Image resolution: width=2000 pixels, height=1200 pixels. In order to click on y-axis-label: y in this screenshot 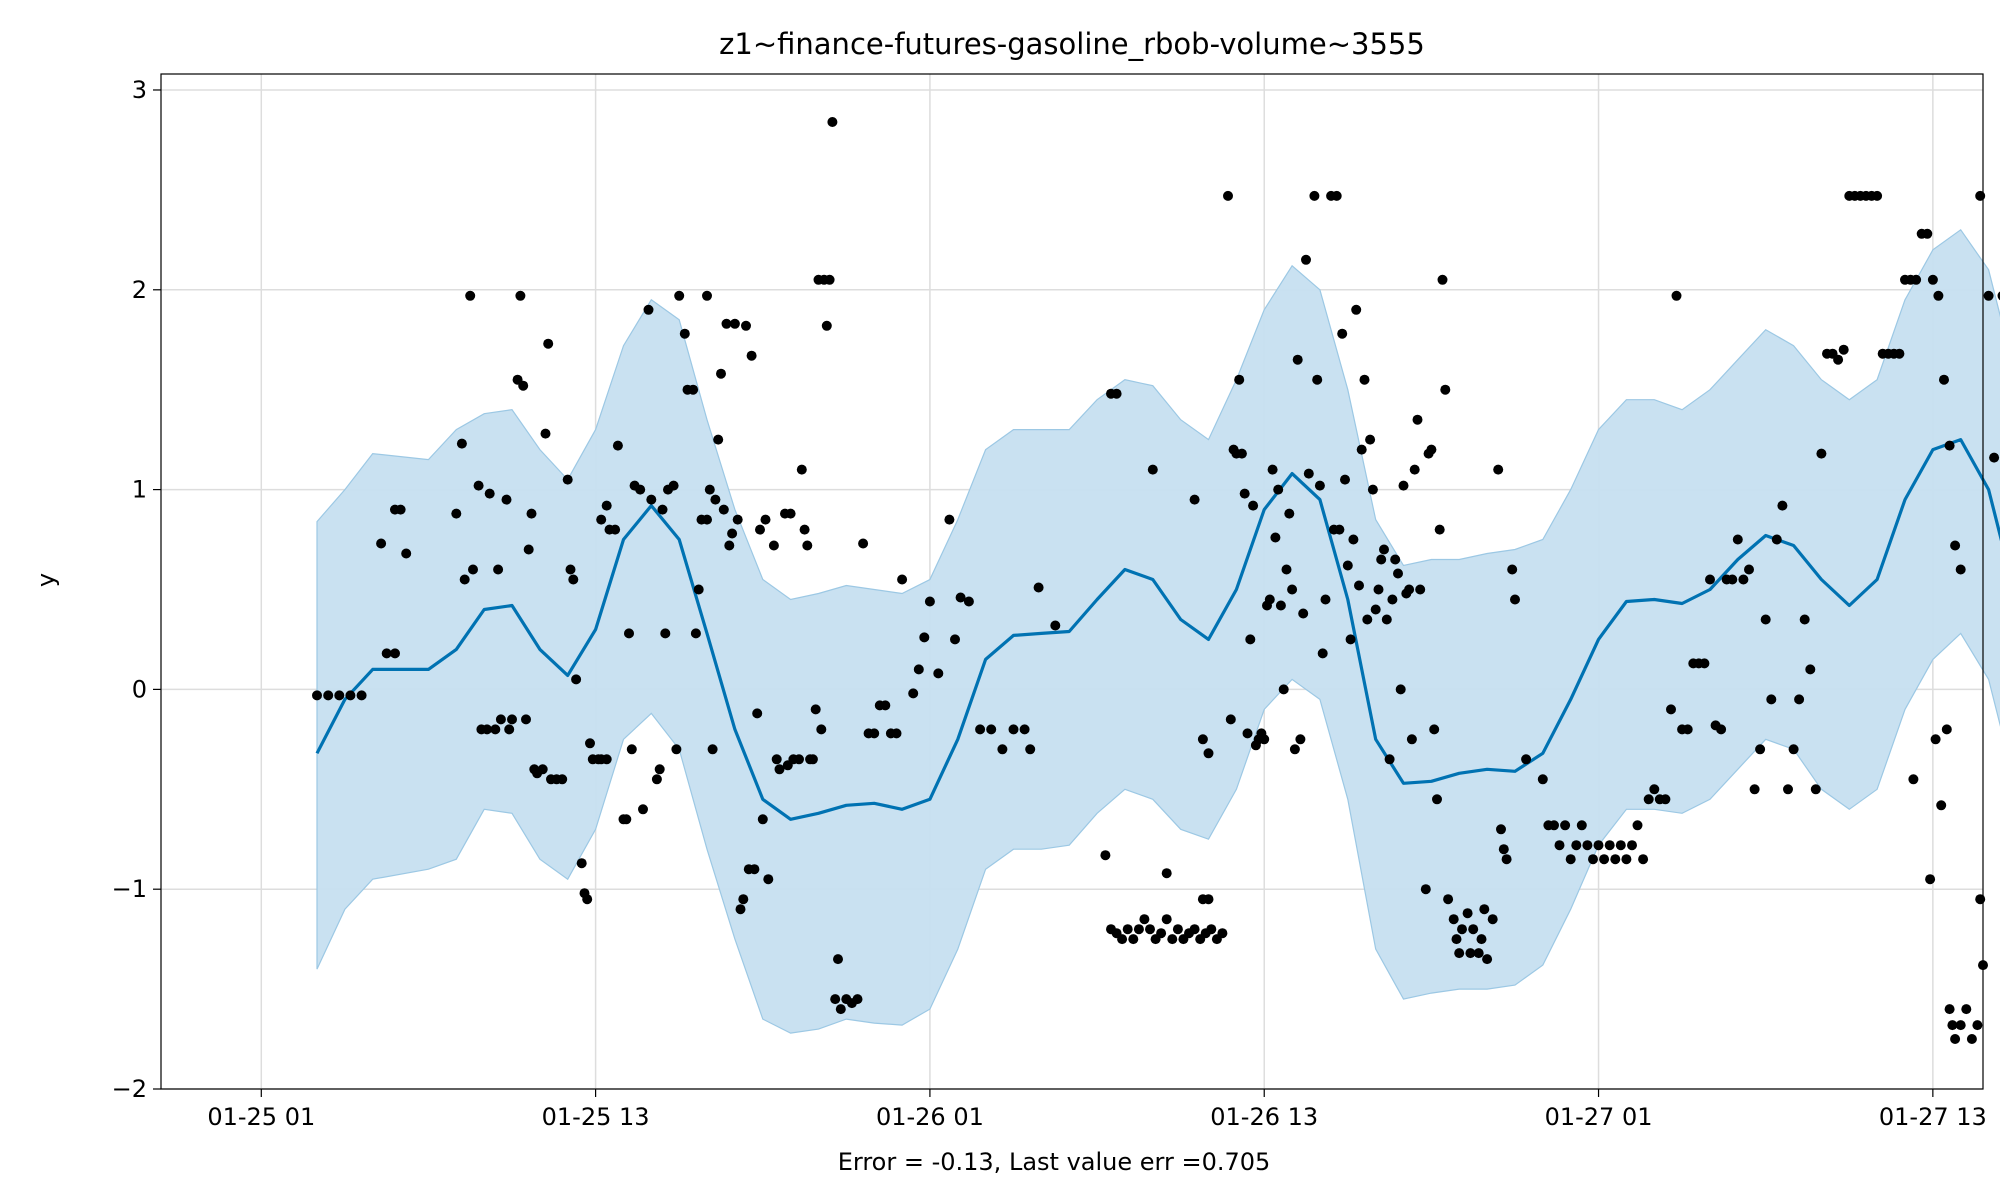, I will do `click(46, 580)`.